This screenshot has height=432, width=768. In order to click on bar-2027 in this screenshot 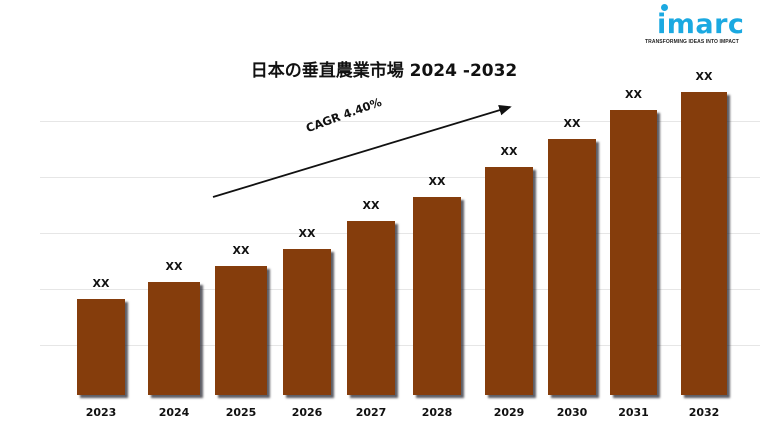, I will do `click(371, 308)`.